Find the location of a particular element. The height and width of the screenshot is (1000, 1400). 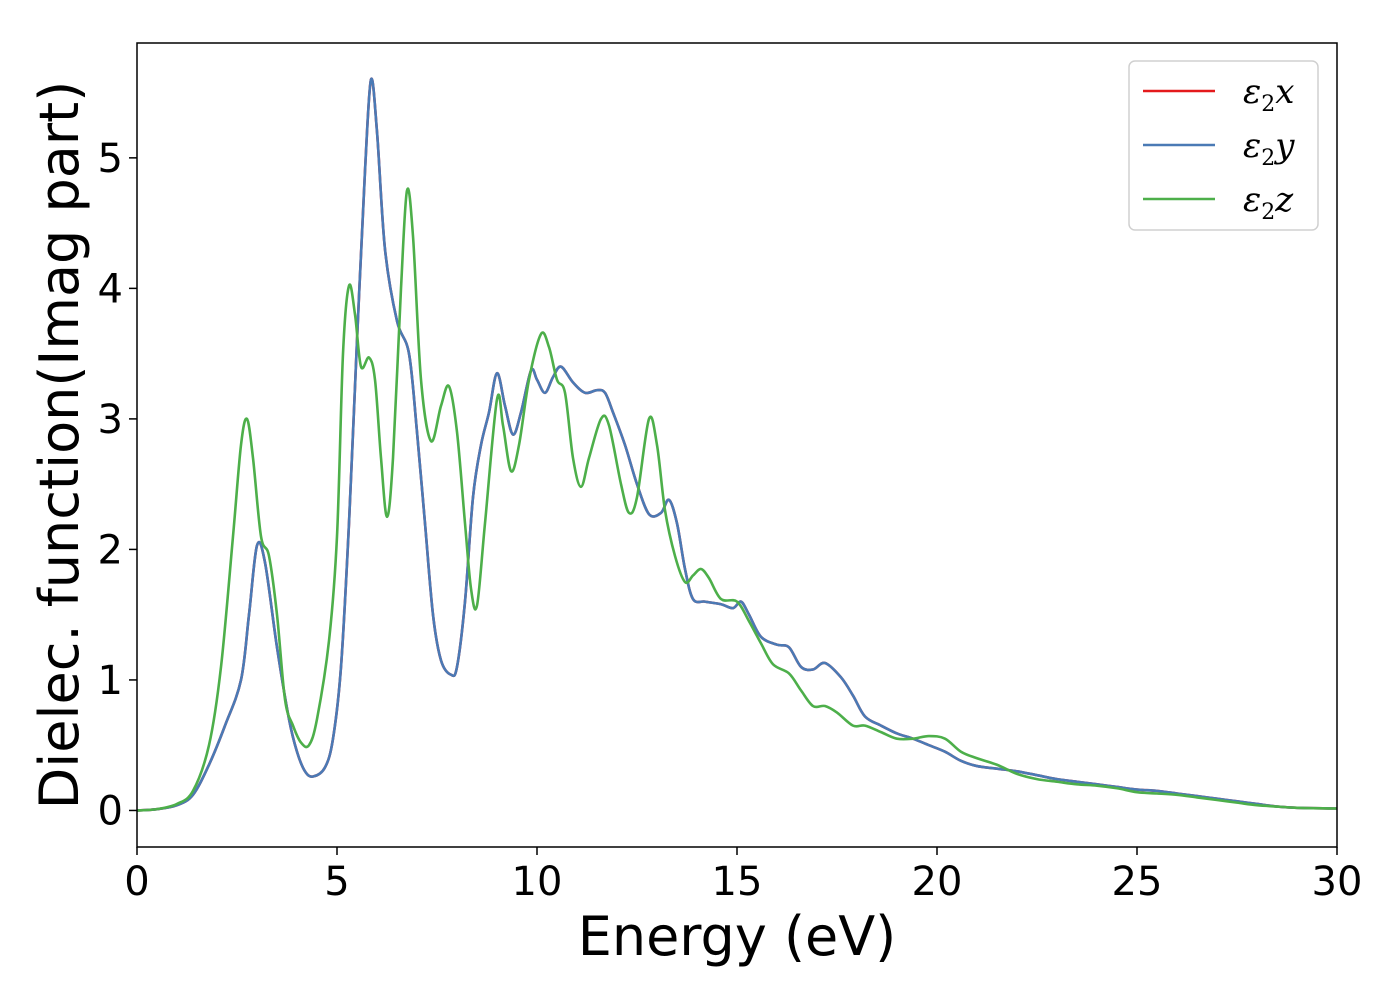

x-tick-label: 10 is located at coordinates (537, 882).